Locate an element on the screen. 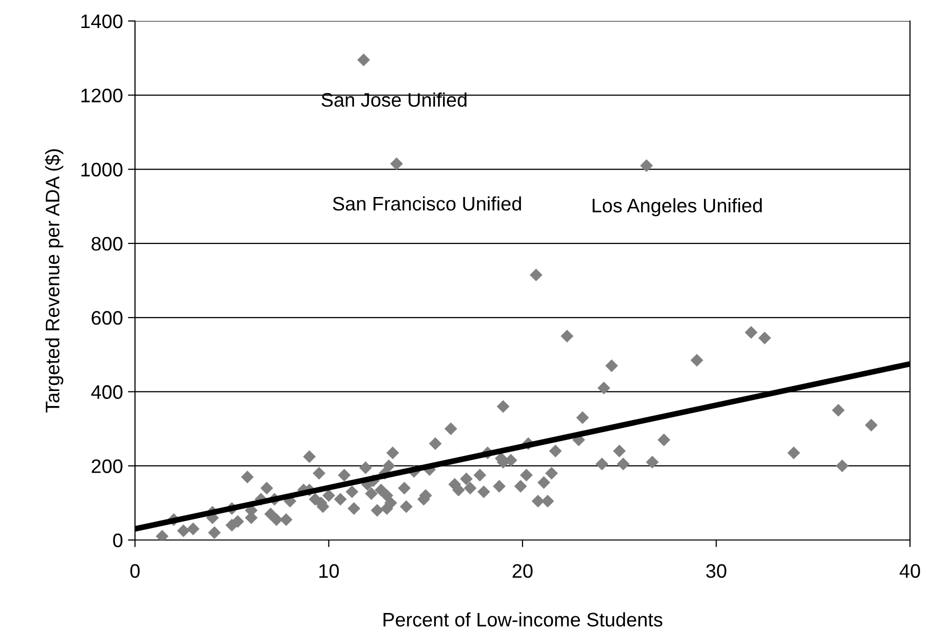 This screenshot has width=927, height=635. y-tick-label: 800 is located at coordinates (107, 243).